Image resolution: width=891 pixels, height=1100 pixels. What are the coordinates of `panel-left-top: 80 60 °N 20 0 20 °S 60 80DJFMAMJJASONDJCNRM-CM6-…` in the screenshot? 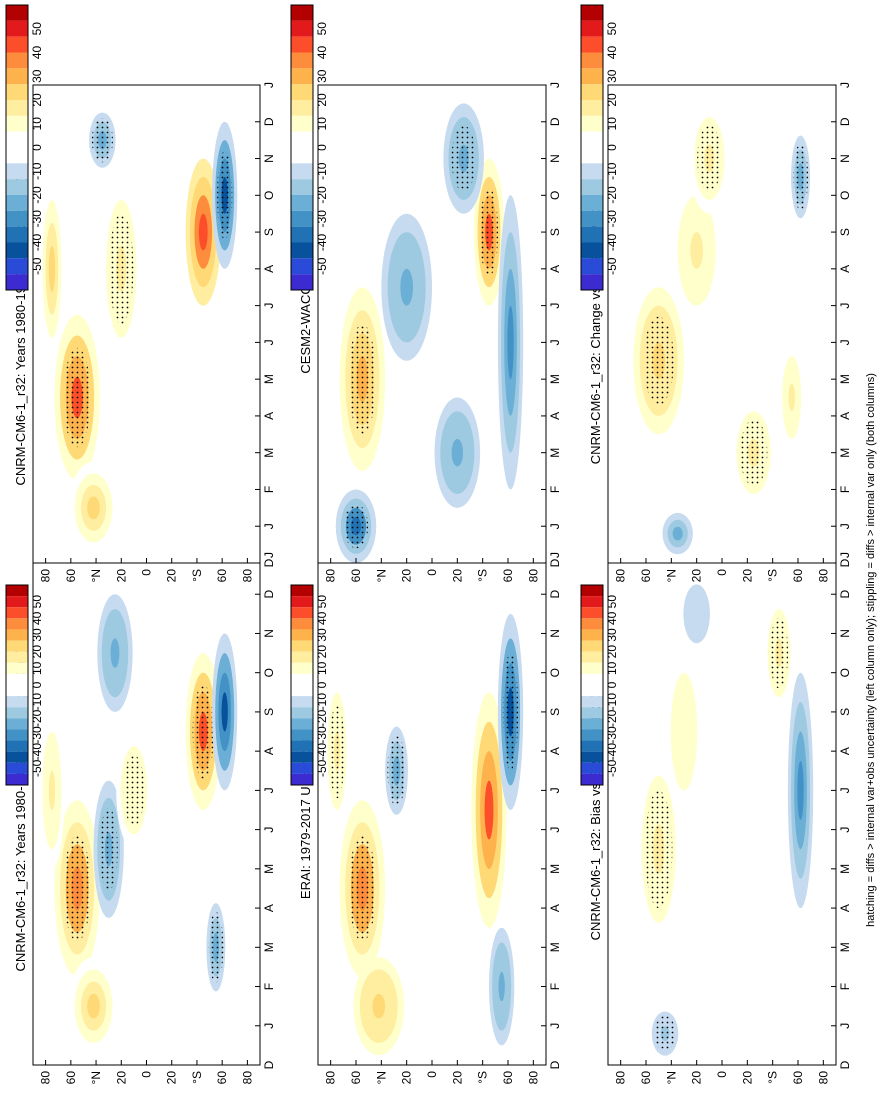 It's located at (144, 818).